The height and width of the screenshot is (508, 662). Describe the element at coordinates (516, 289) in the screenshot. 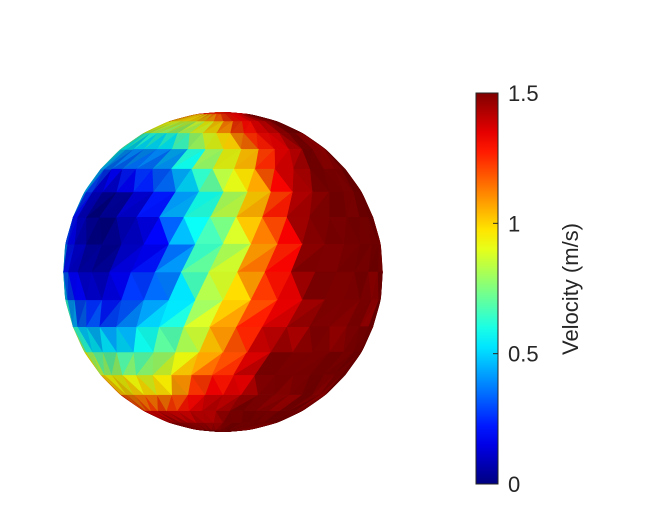

I see `colorbar-ticks: 0 0.5 1 1.5` at that location.